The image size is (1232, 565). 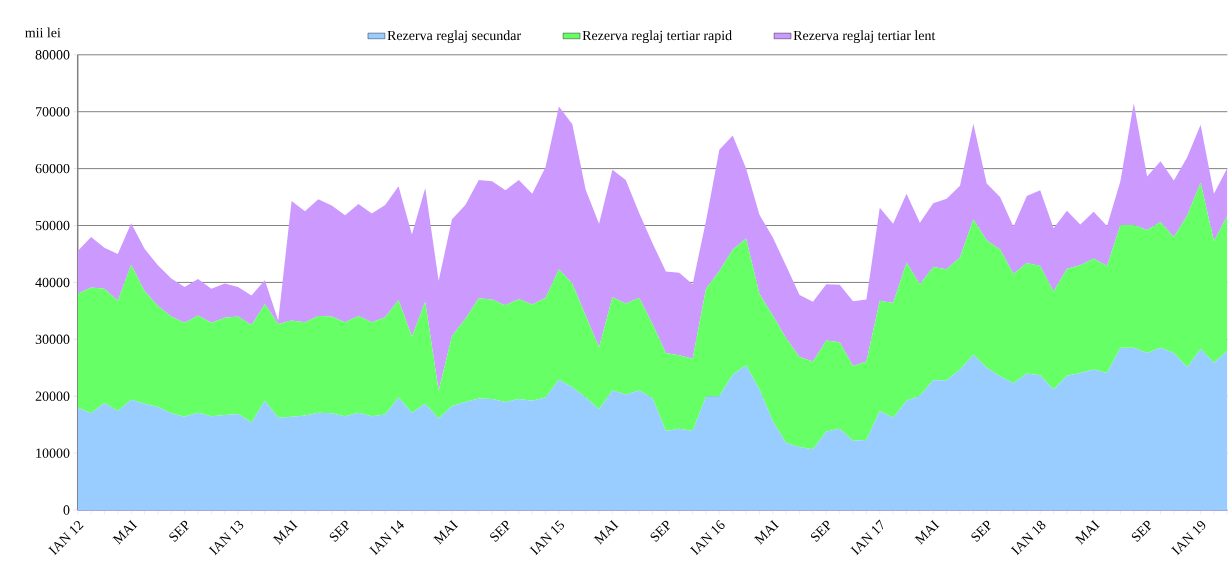 What do you see at coordinates (867, 537) in the screenshot?
I see `x-tick-label: IAN 17` at bounding box center [867, 537].